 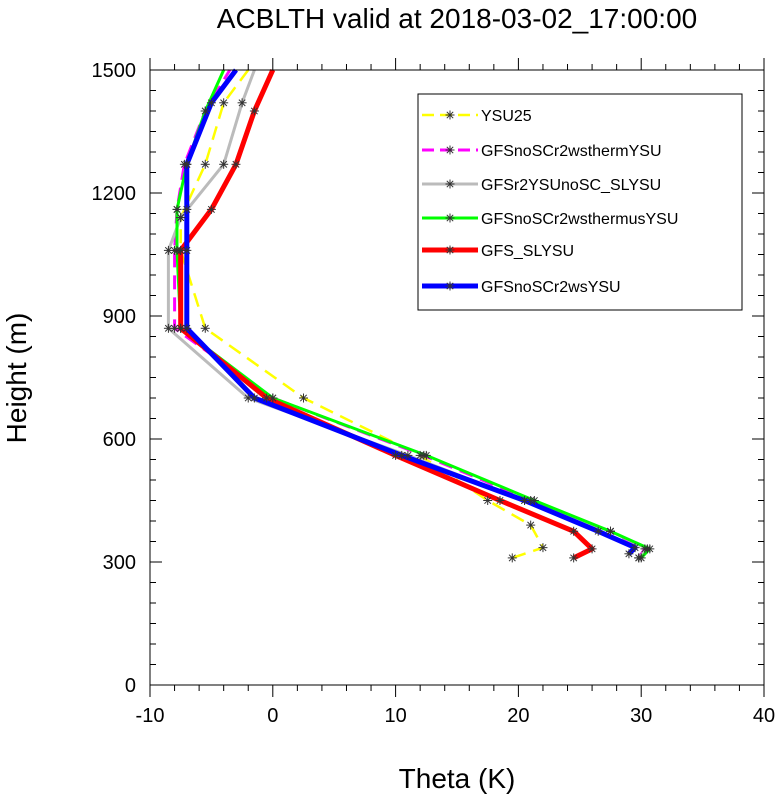 What do you see at coordinates (150, 716) in the screenshot?
I see `x-tick-label: -10` at bounding box center [150, 716].